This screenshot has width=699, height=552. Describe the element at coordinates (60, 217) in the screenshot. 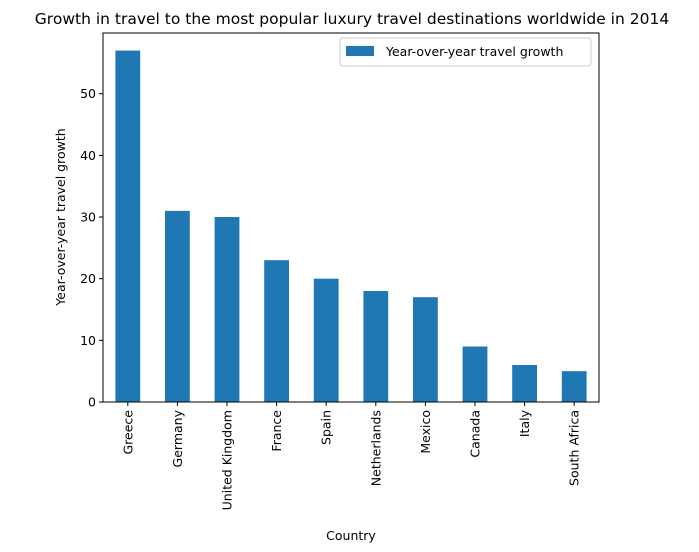

I see `y-axis-label: Year-over-year travel growth` at that location.